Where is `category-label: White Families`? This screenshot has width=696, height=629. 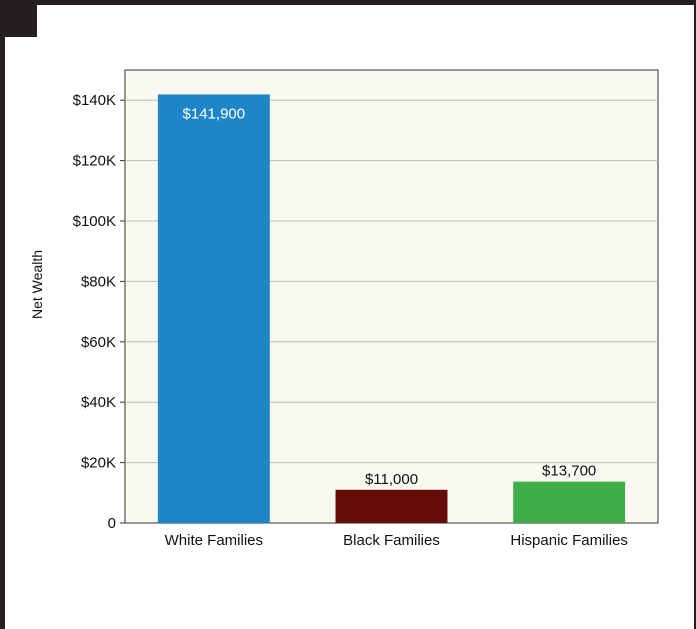
category-label: White Families is located at coordinates (214, 540).